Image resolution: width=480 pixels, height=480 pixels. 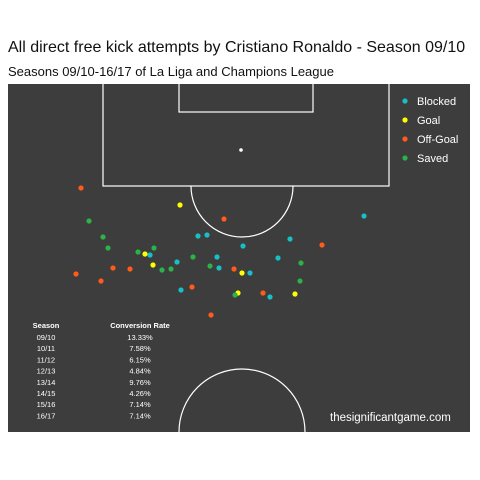 I want to click on table-header: Season, so click(x=46, y=325).